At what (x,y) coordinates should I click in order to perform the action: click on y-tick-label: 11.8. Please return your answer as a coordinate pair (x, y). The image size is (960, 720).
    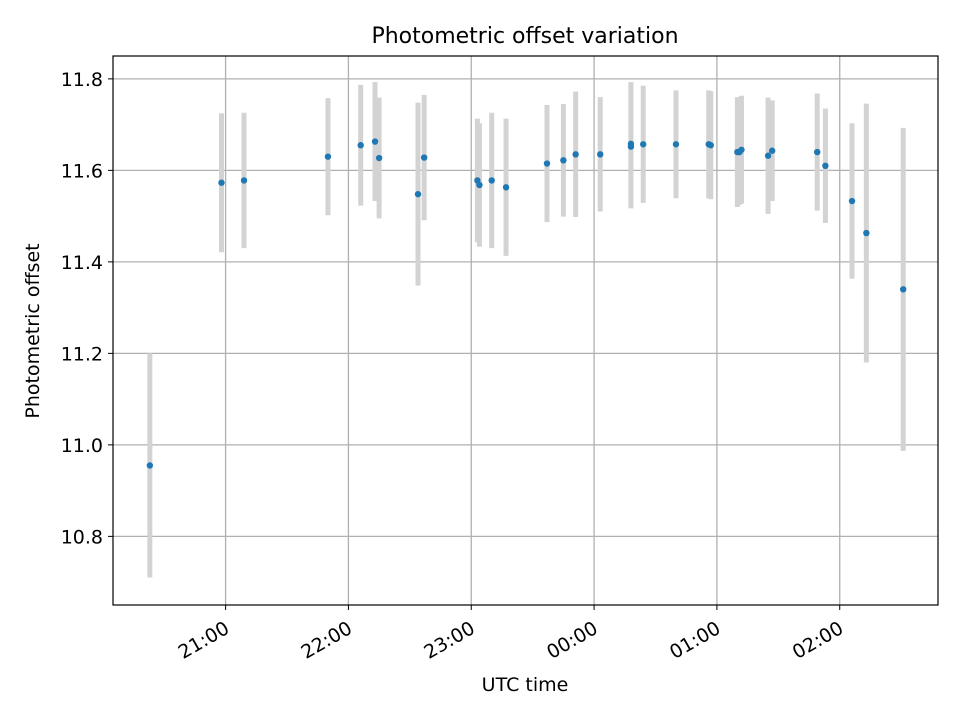
    Looking at the image, I should click on (82, 80).